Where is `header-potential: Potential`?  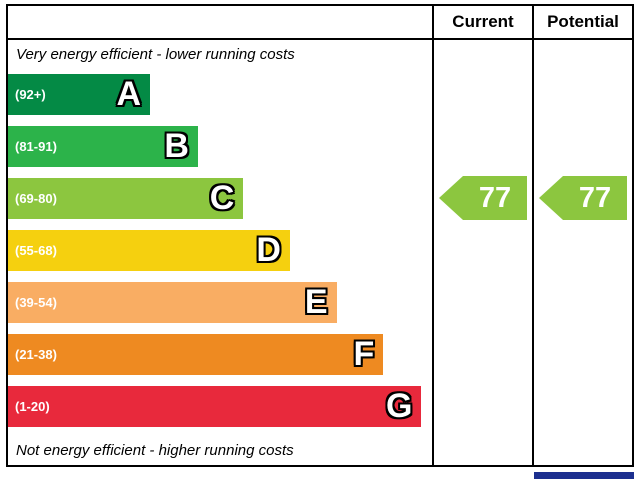
header-potential: Potential is located at coordinates (582, 23).